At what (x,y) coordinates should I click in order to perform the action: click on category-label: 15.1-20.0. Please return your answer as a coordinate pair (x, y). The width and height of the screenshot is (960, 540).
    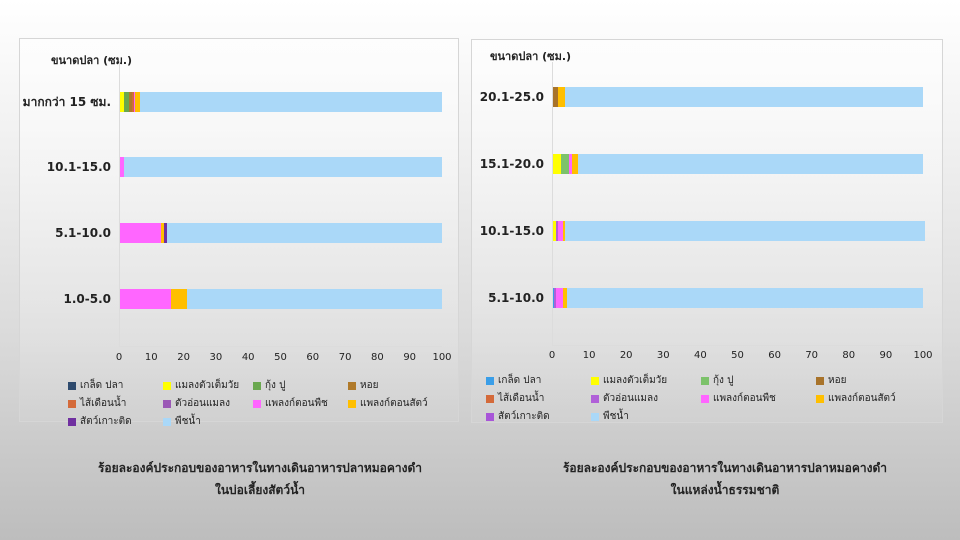
    Looking at the image, I should click on (511, 164).